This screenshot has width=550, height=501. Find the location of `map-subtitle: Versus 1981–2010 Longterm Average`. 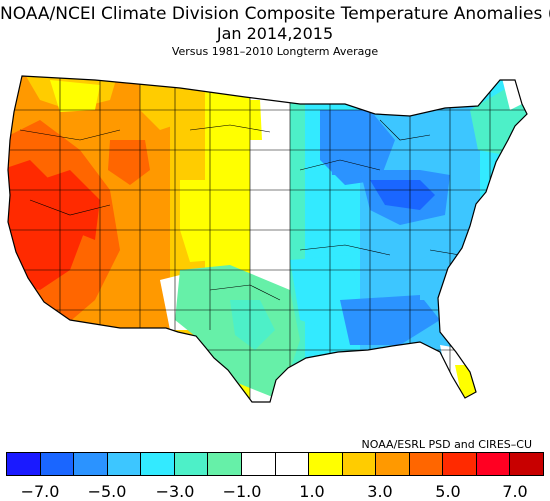

map-subtitle: Versus 1981–2010 Longterm Average is located at coordinates (275, 51).